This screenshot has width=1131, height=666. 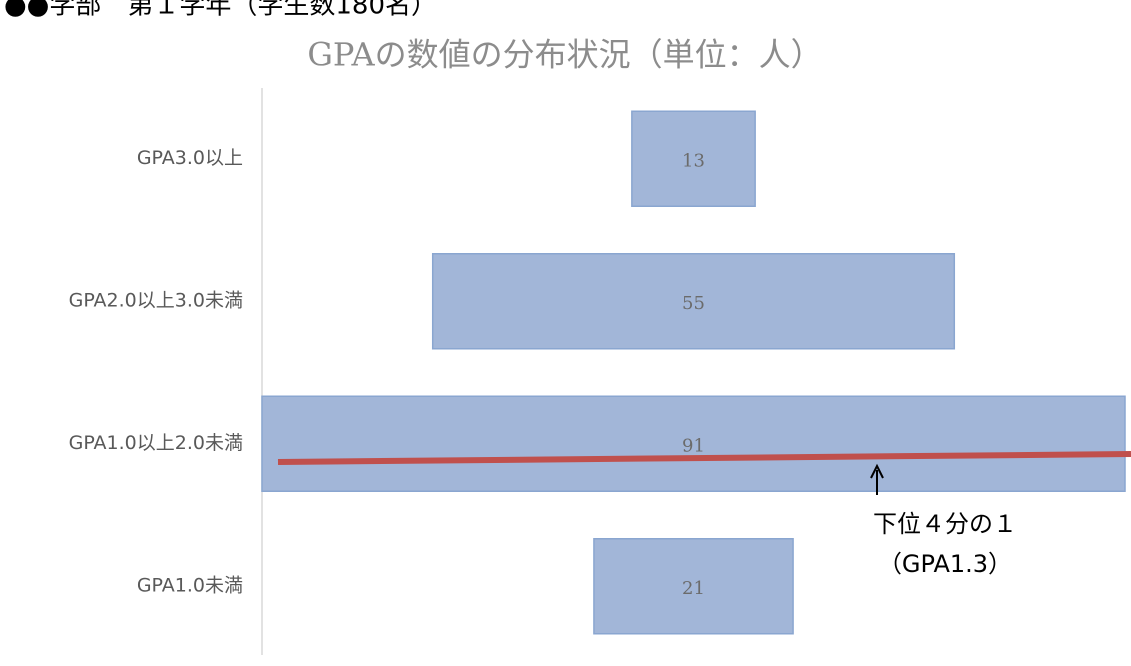 I want to click on data-label: 55, so click(x=693, y=303).